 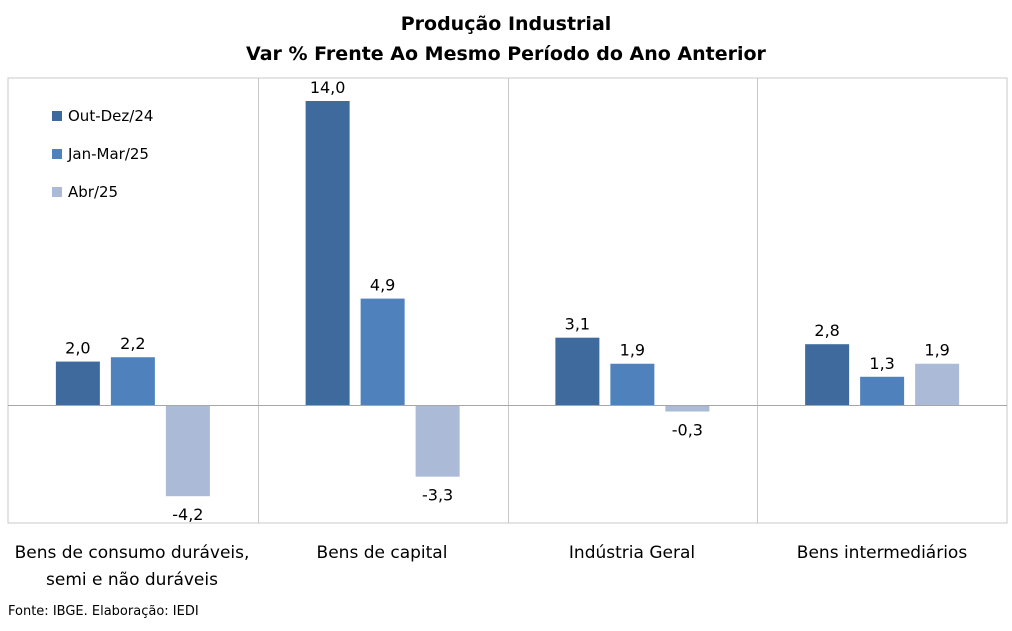 What do you see at coordinates (437, 495) in the screenshot?
I see `data-label-Abr/25-1: -3,3` at bounding box center [437, 495].